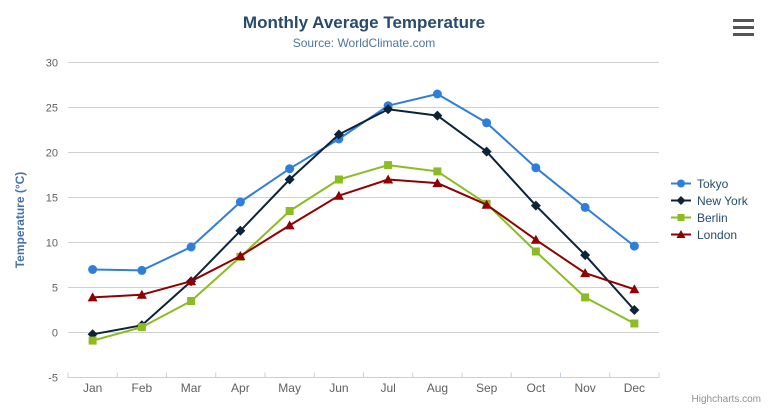 The height and width of the screenshot is (416, 769). What do you see at coordinates (536, 388) in the screenshot?
I see `x-axis-label: Oct` at bounding box center [536, 388].